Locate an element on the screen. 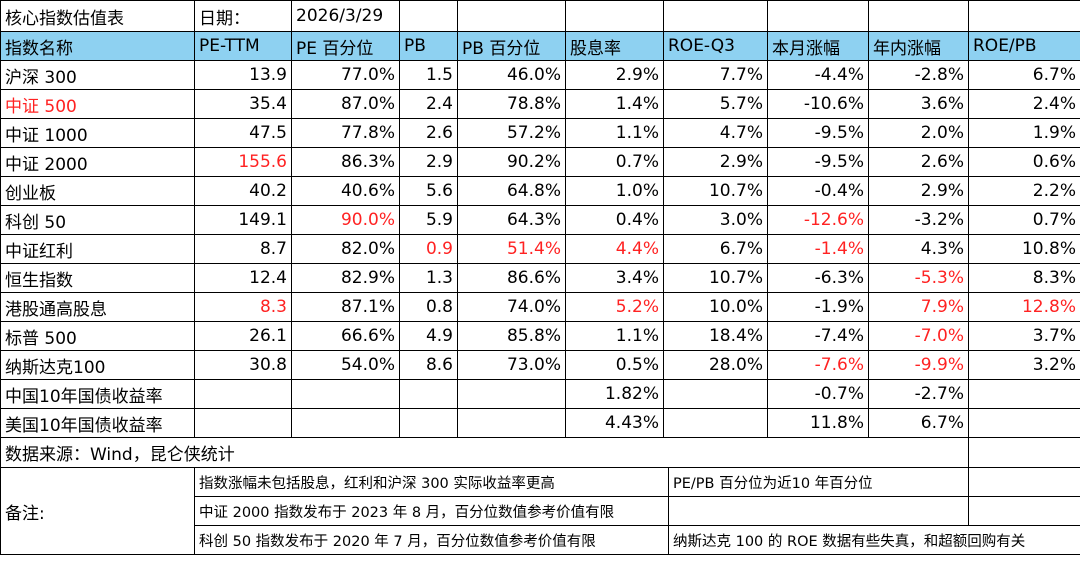  table-row: 美国10年国债收益率 4.43% 11.8% 6.7% is located at coordinates (540, 423).